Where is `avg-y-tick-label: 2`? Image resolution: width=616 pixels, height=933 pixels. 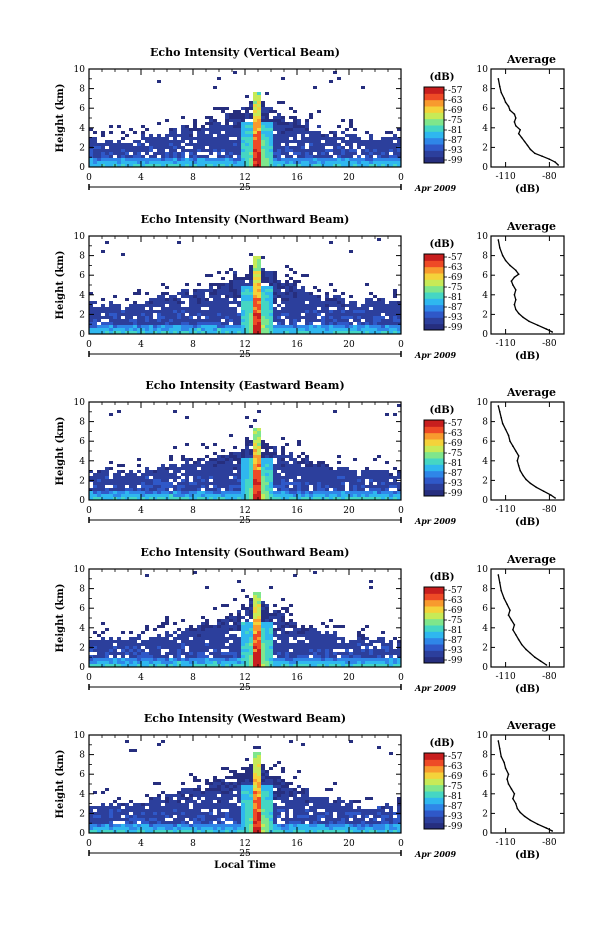
avg-y-tick-label: 2 is located at coordinates (485, 648).